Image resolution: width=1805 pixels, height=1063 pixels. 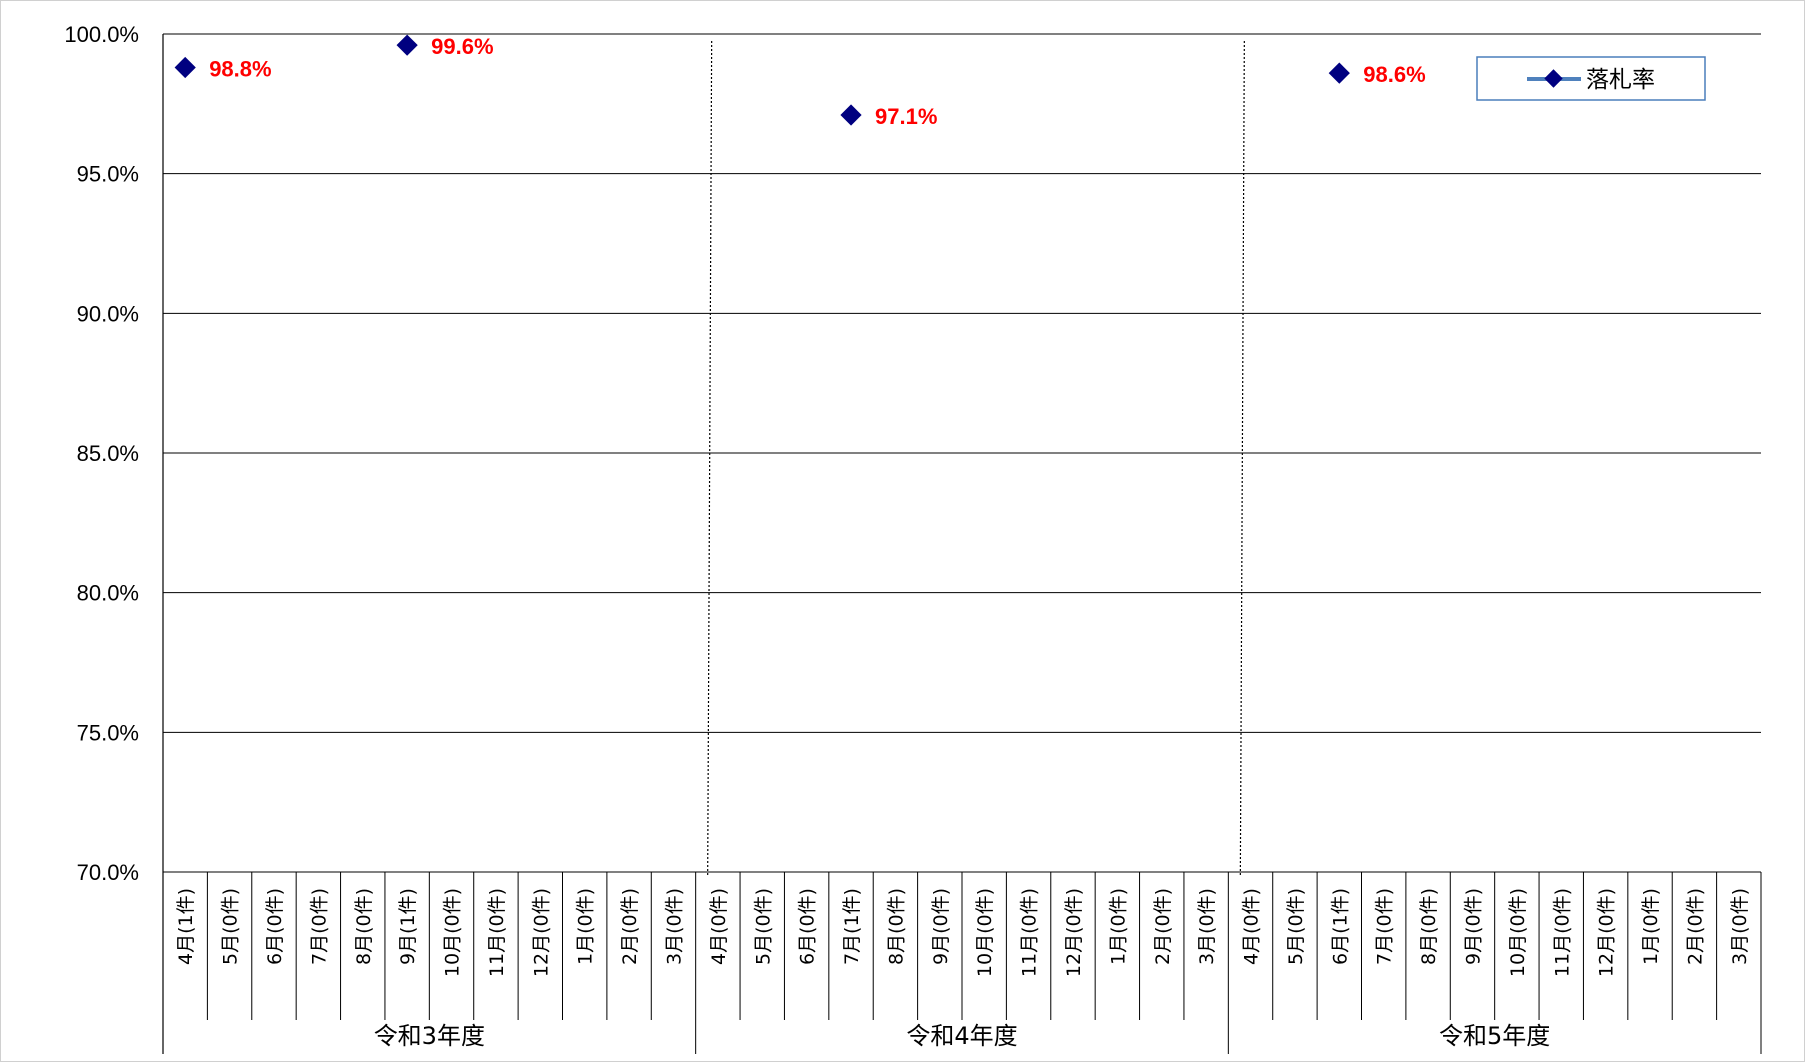 What do you see at coordinates (1494, 1036) in the screenshot?
I see `group-label: 令和5年度` at bounding box center [1494, 1036].